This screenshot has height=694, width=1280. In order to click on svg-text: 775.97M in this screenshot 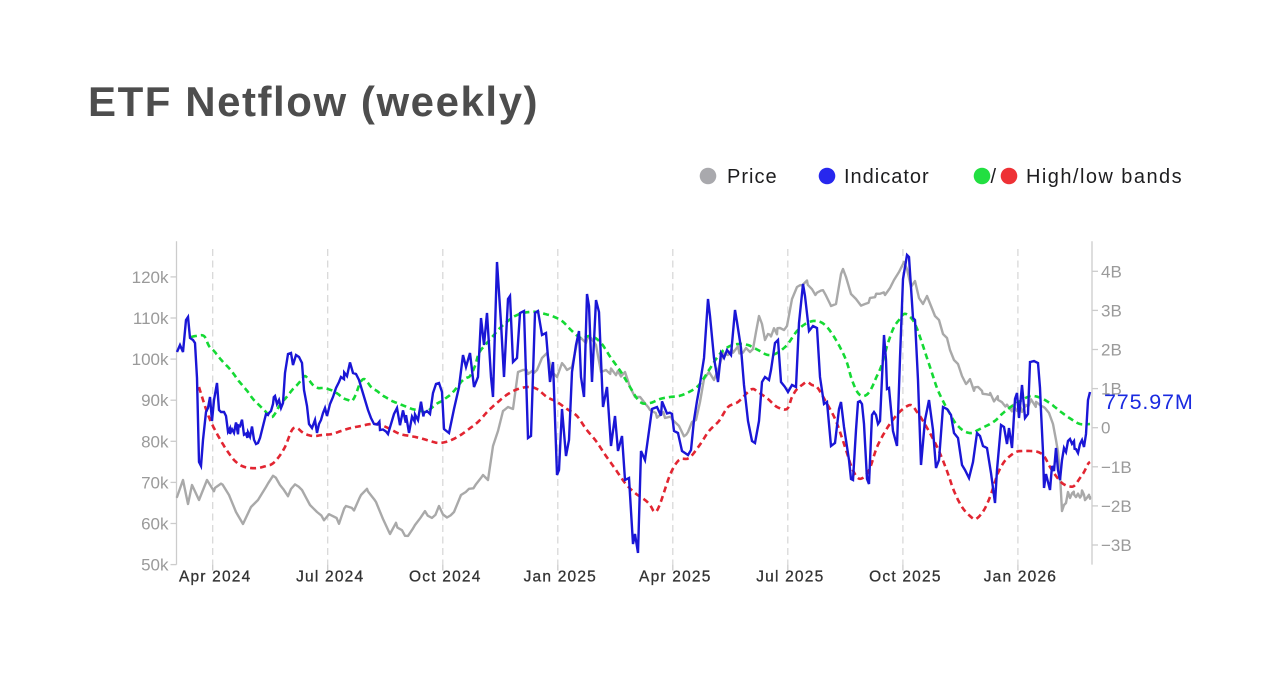, I will do `click(1149, 402)`.